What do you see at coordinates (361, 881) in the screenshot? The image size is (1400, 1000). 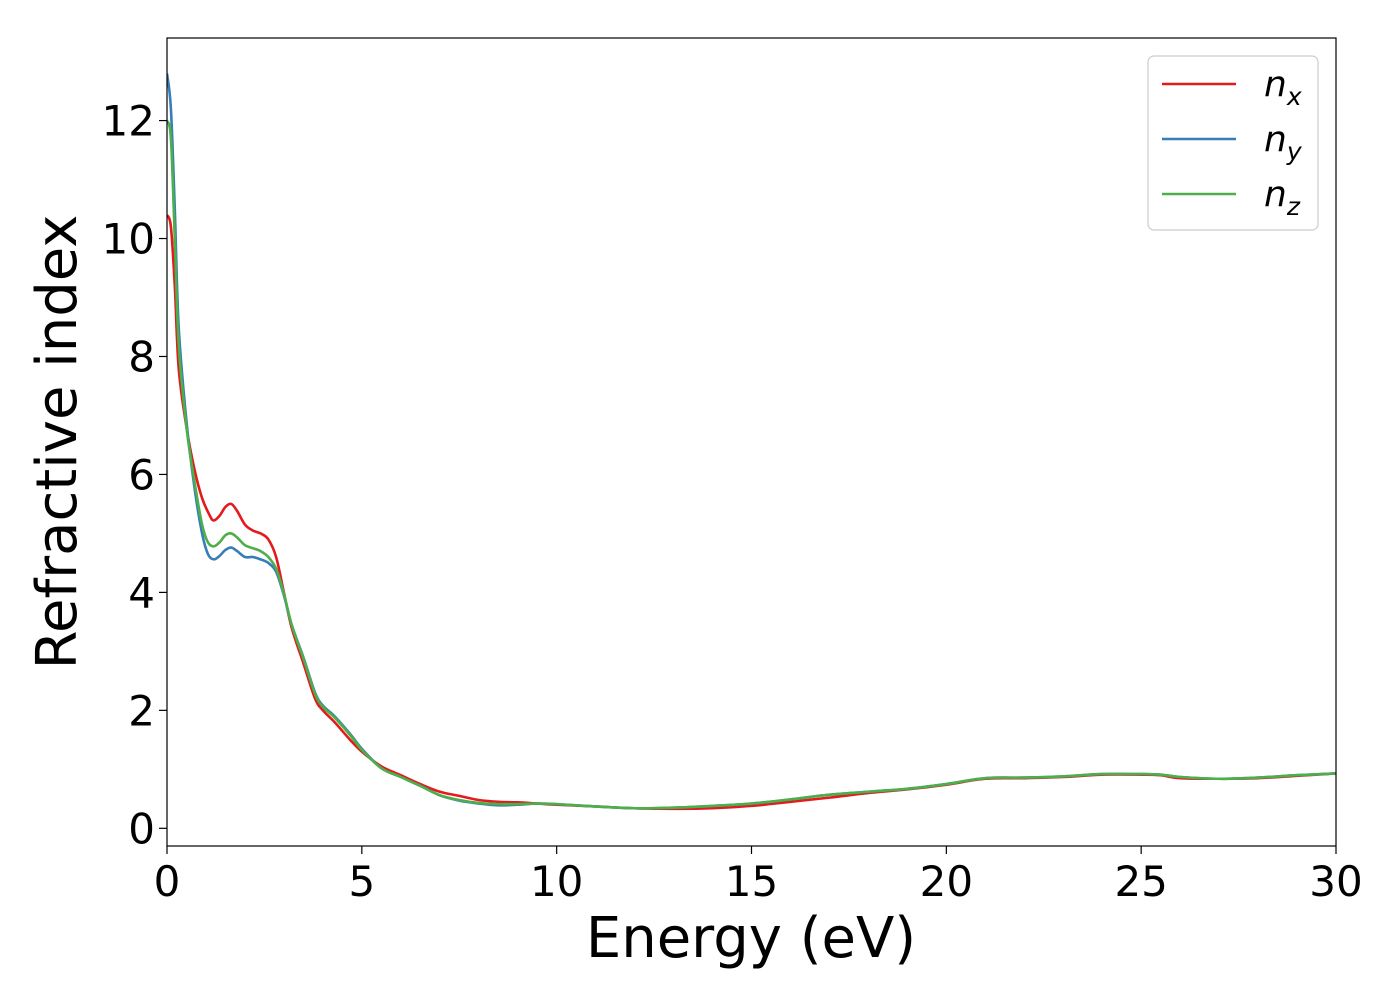 I see `x-tick-label: 5` at bounding box center [361, 881].